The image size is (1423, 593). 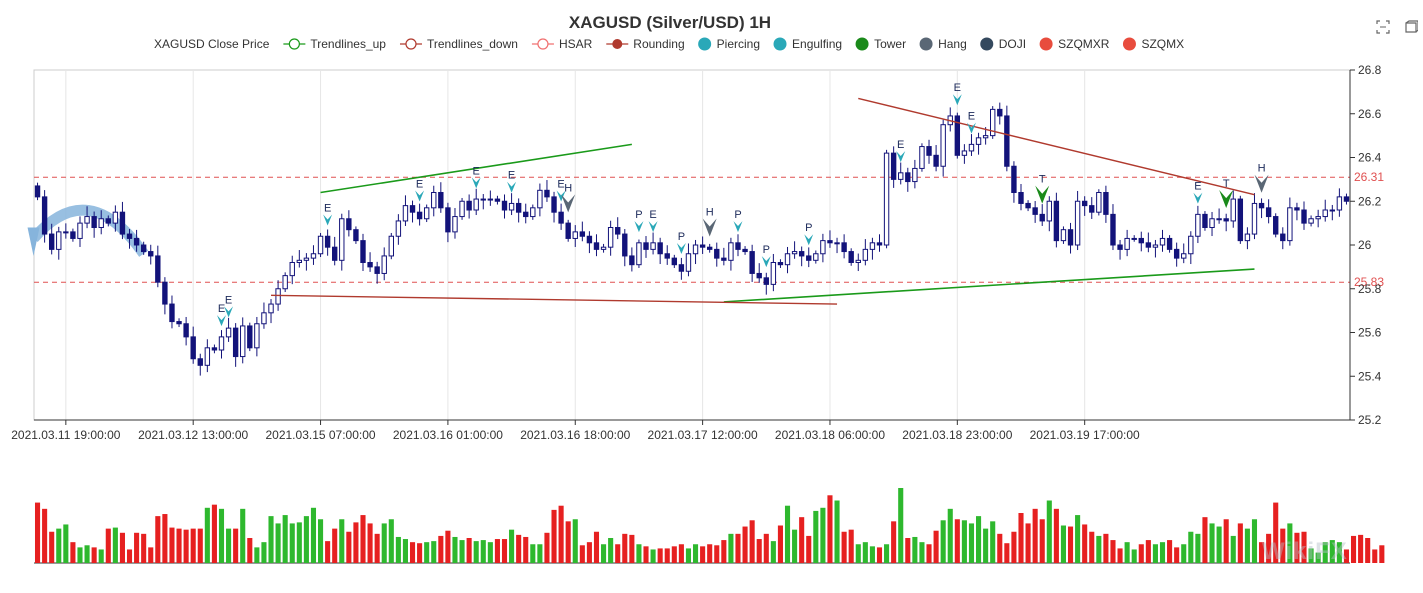 What do you see at coordinates (1411, 27) in the screenshot?
I see `restore-icon` at bounding box center [1411, 27].